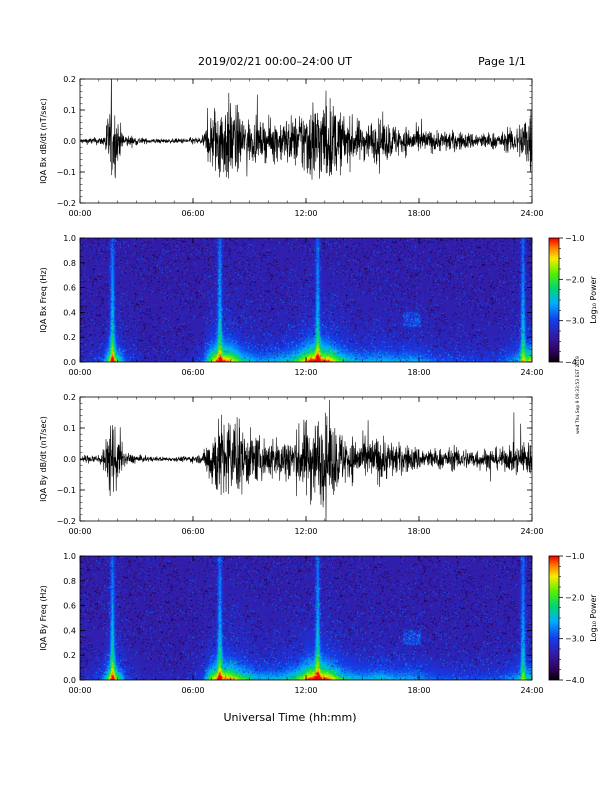  I want to click on y-axis-label: IQA By Freq (Hz), so click(43, 618).